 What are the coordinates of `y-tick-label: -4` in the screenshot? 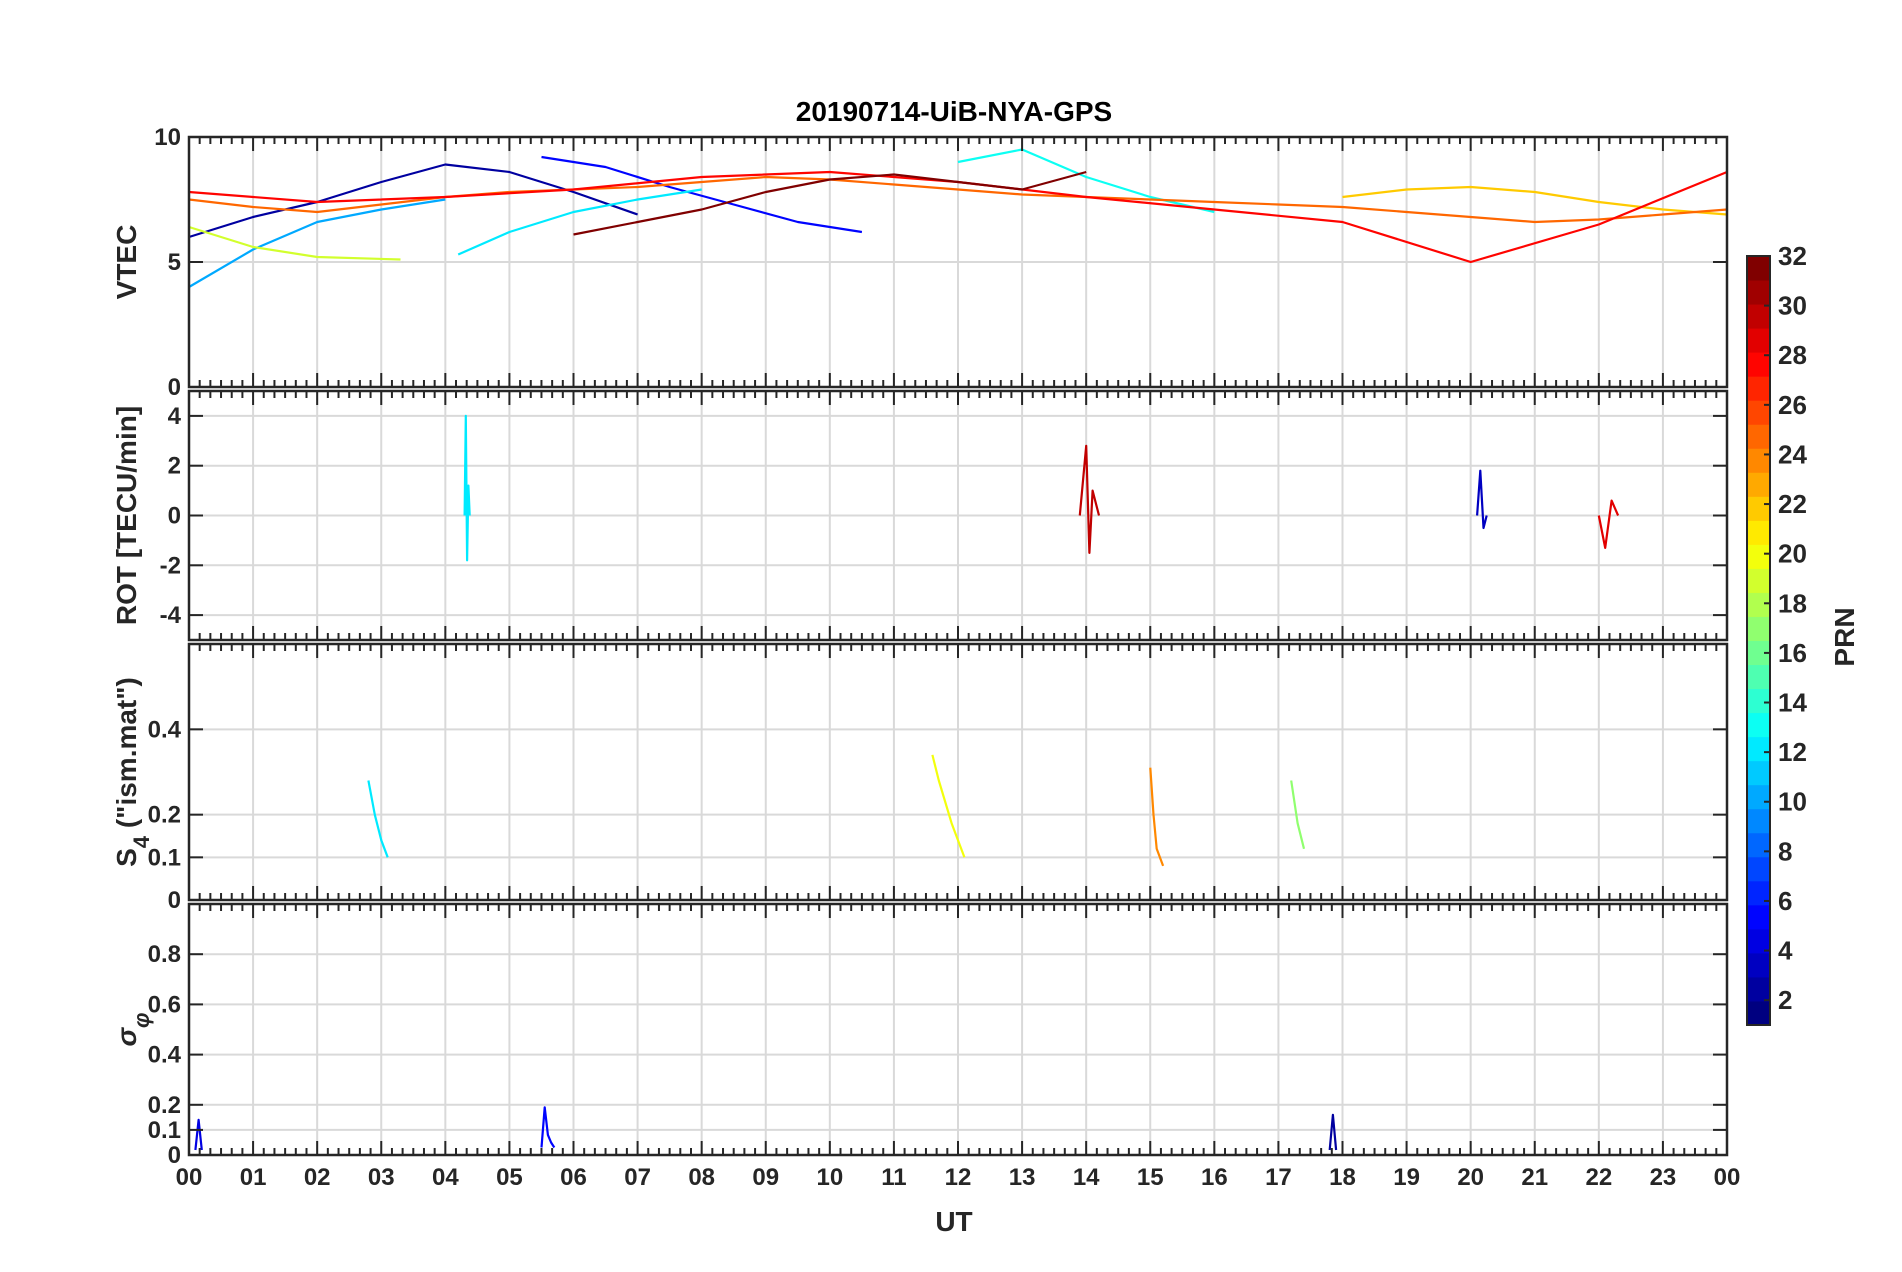 It's located at (171, 615).